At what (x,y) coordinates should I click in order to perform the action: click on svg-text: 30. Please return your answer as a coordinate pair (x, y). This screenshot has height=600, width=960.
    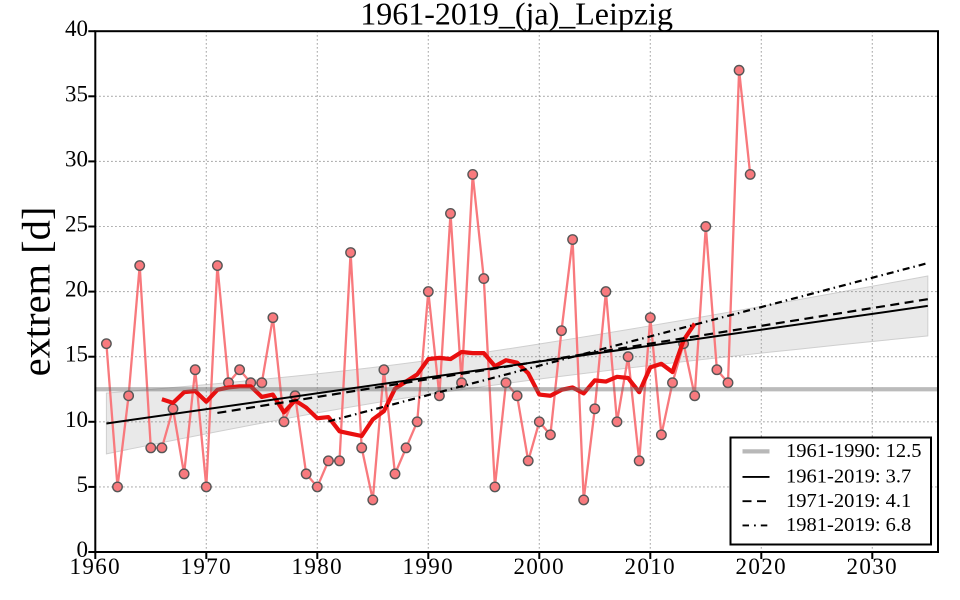
    Looking at the image, I should click on (76, 158).